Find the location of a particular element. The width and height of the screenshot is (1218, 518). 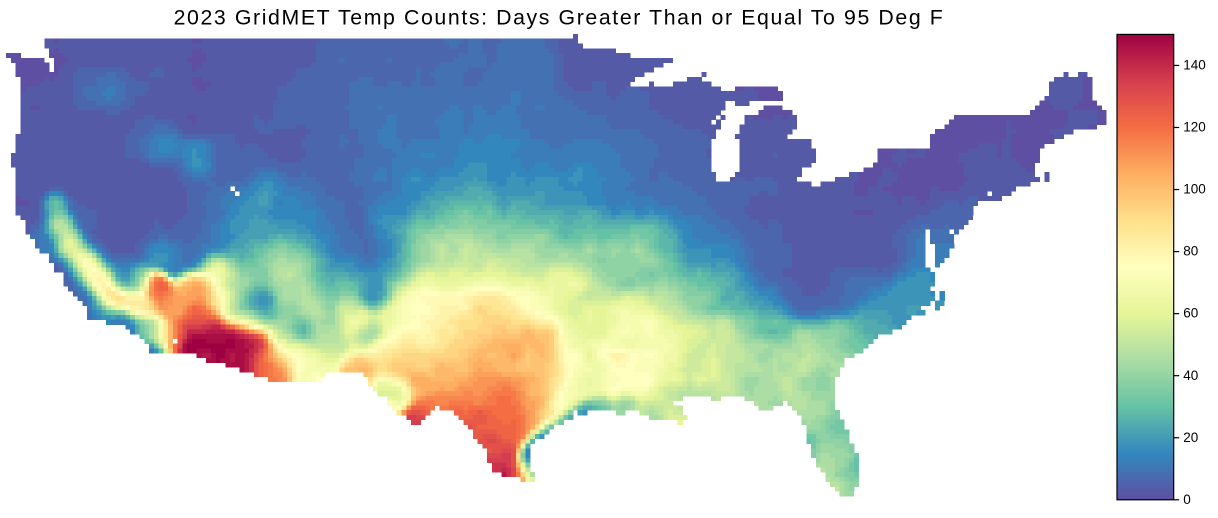

svg-text: 120 is located at coordinates (1194, 127).